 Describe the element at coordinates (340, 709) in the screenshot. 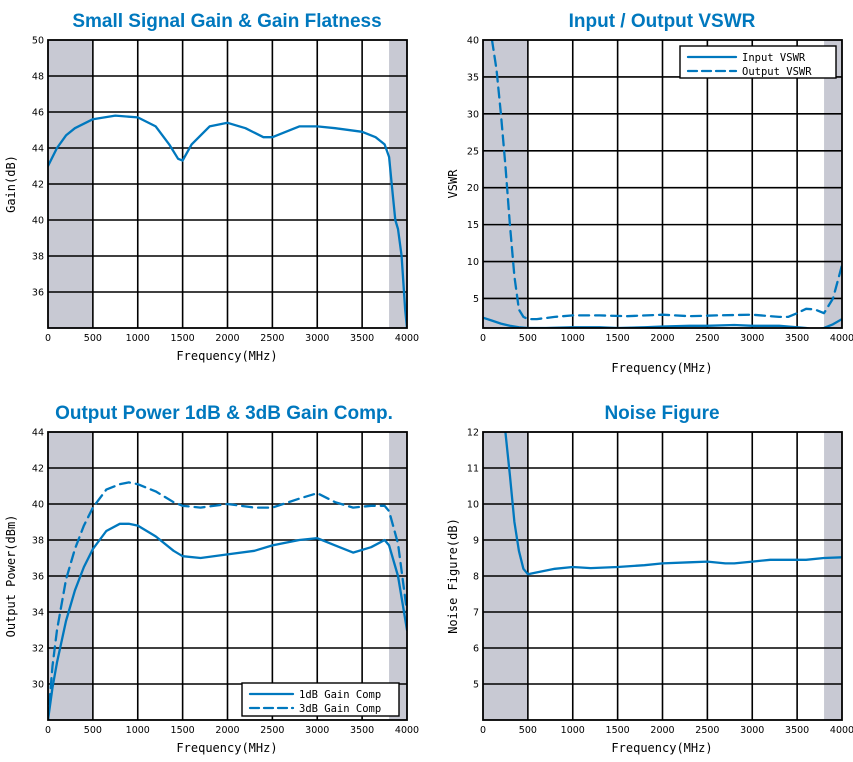

I see `legend-label-3db: 3dB Gain Comp` at that location.